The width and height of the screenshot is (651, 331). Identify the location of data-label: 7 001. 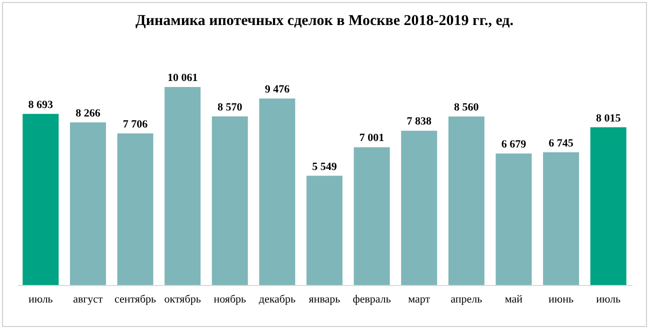
(371, 138).